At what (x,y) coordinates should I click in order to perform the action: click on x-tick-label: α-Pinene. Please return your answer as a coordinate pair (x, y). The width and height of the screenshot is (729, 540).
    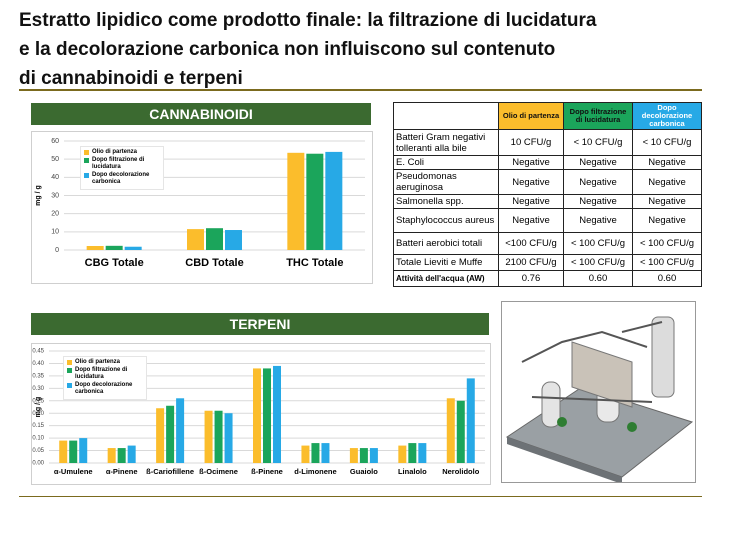
    Looking at the image, I should click on (122, 471).